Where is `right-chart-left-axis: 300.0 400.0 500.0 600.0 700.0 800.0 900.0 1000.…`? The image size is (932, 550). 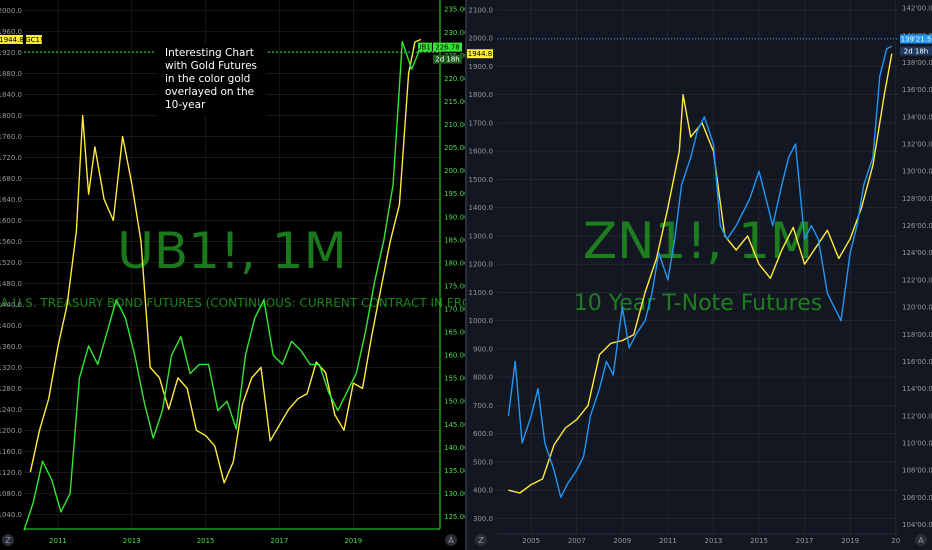 right-chart-left-axis: 300.0 400.0 500.0 600.0 700.0 800.0 900.0 1000.… is located at coordinates (481, 264).